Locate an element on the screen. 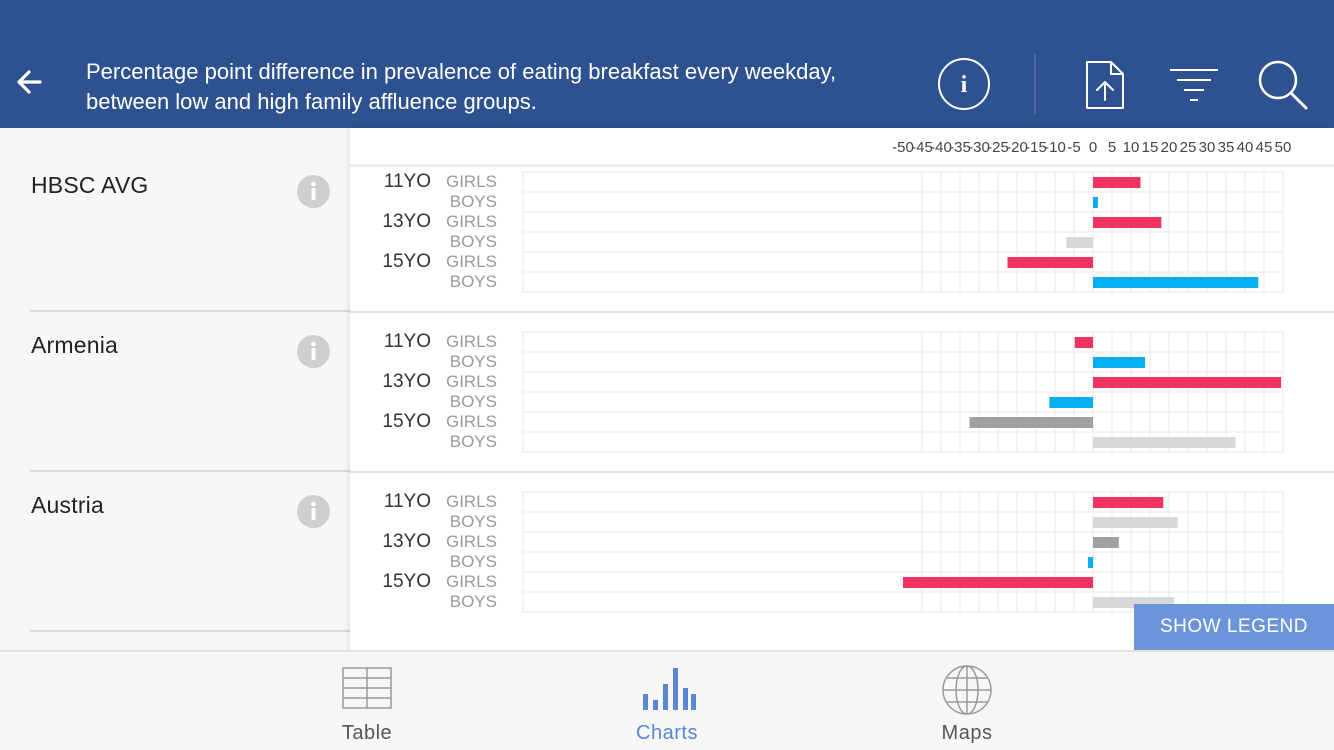 This screenshot has width=1334, height=750. country-row-hbsc-avg: HBSC AVG is located at coordinates (175, 208).